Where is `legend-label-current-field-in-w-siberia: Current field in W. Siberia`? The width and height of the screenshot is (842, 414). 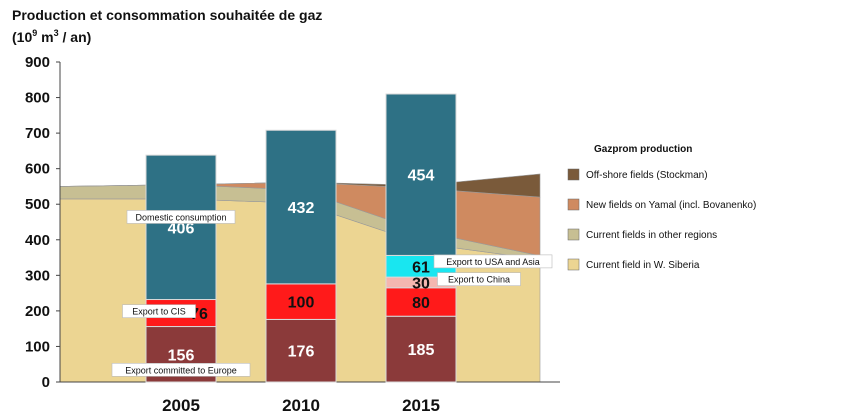
legend-label-current-field-in-w-siberia: Current field in W. Siberia is located at coordinates (643, 265).